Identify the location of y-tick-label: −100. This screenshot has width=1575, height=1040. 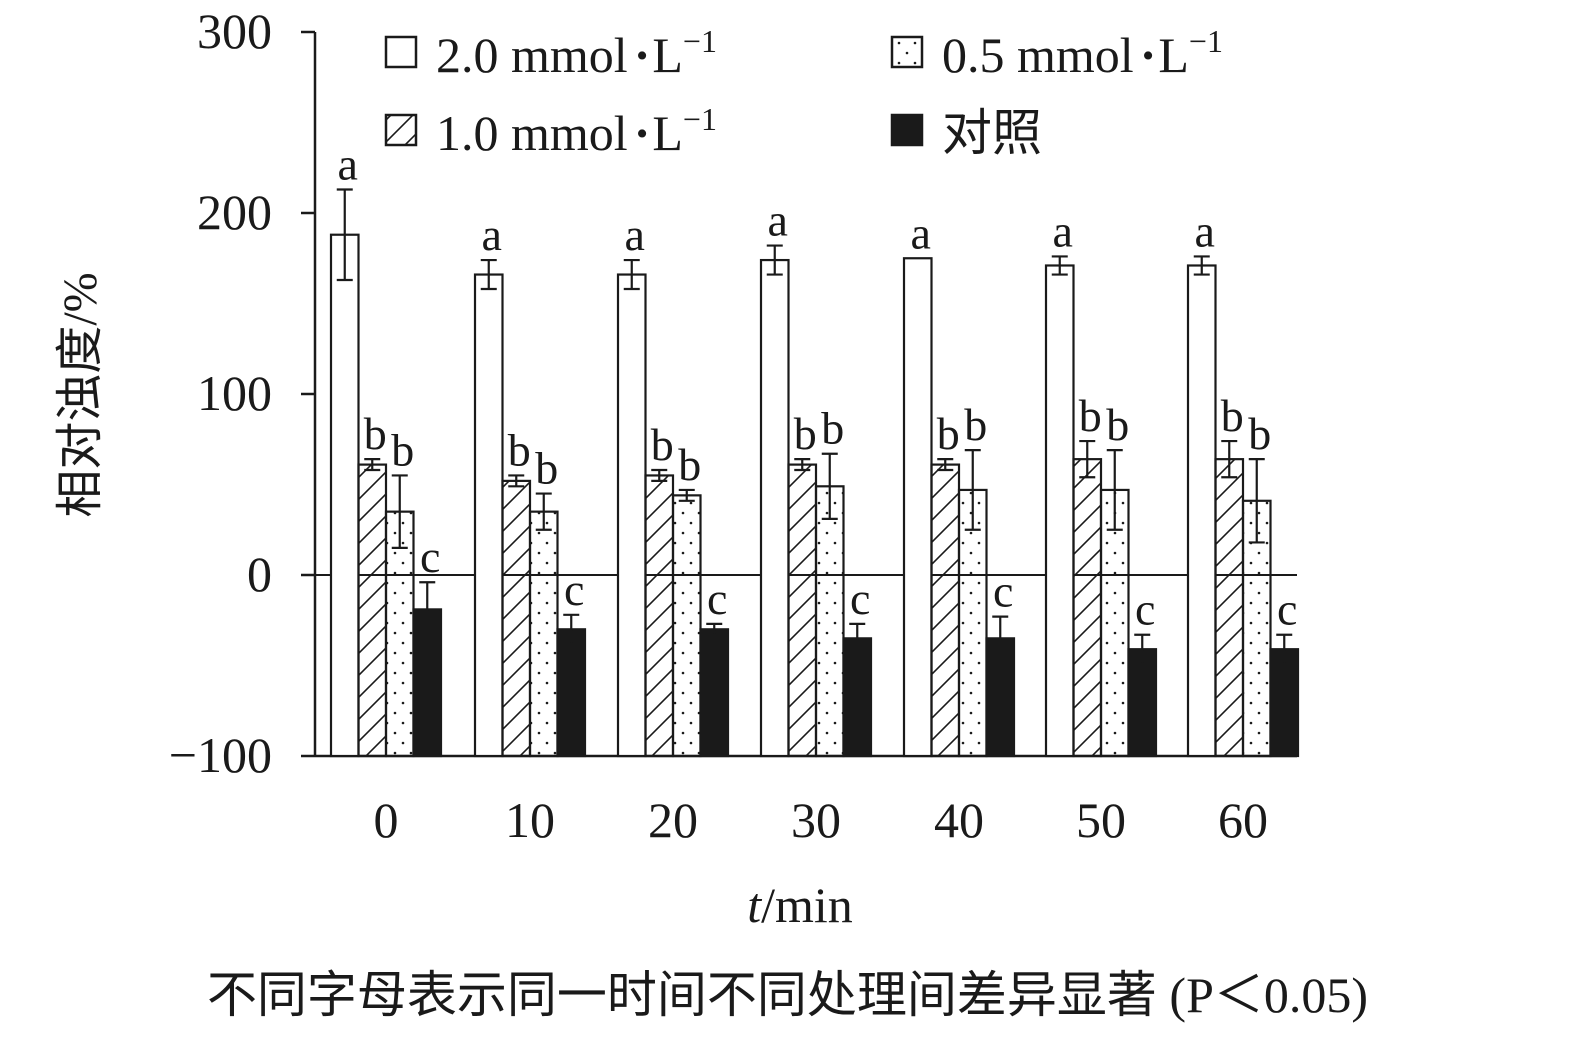
(220, 755).